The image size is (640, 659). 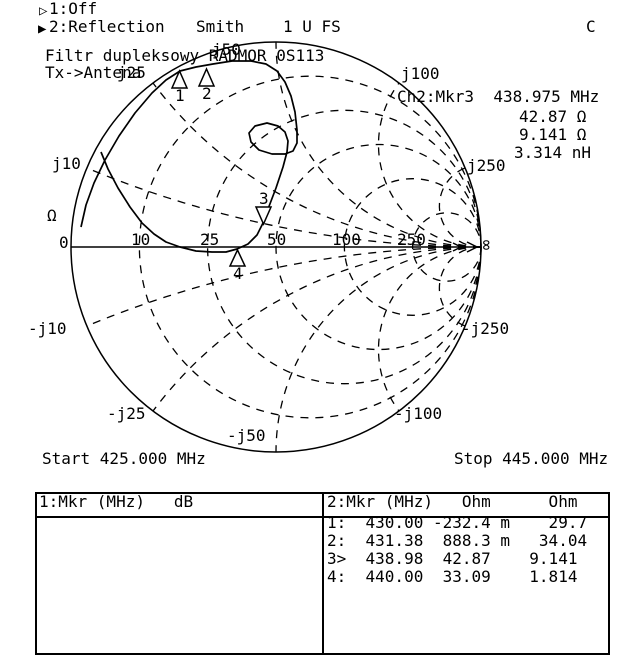 What do you see at coordinates (246, 435) in the screenshot?
I see `label-nj50: -j50` at bounding box center [246, 435].